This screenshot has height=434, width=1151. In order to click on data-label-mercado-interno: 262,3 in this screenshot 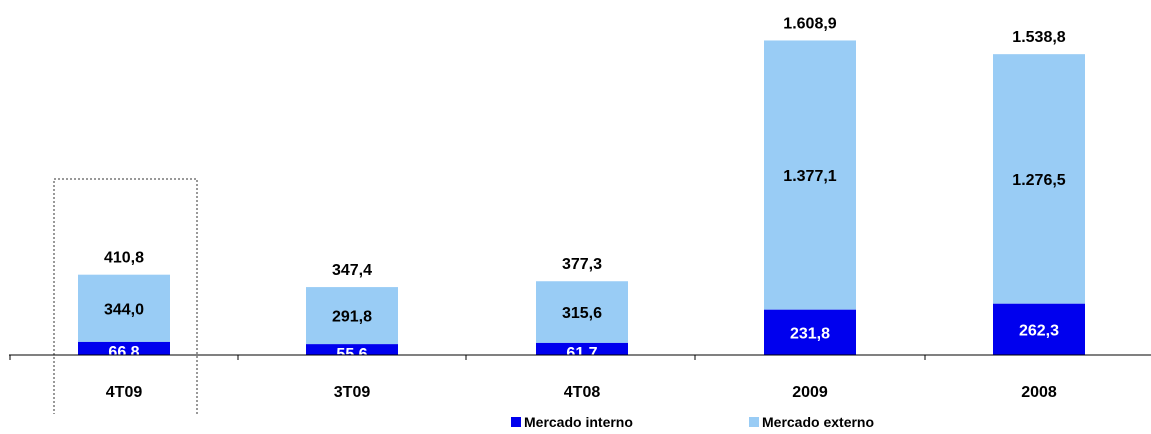, I will do `click(1039, 330)`.